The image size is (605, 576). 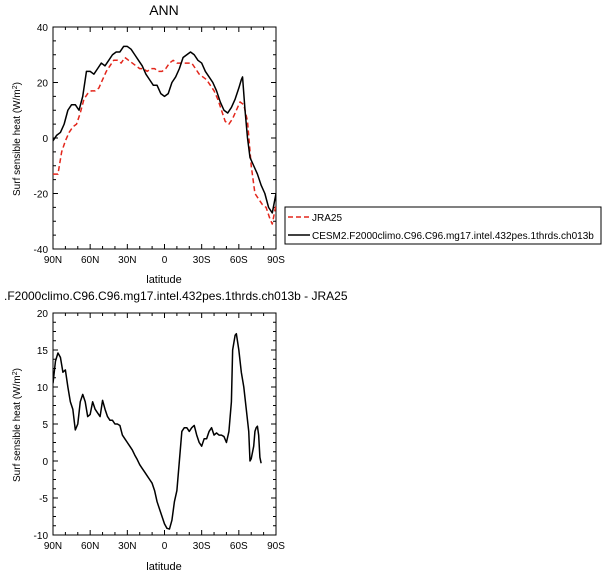 I want to click on top-x-tick-label: 0, so click(x=165, y=260).